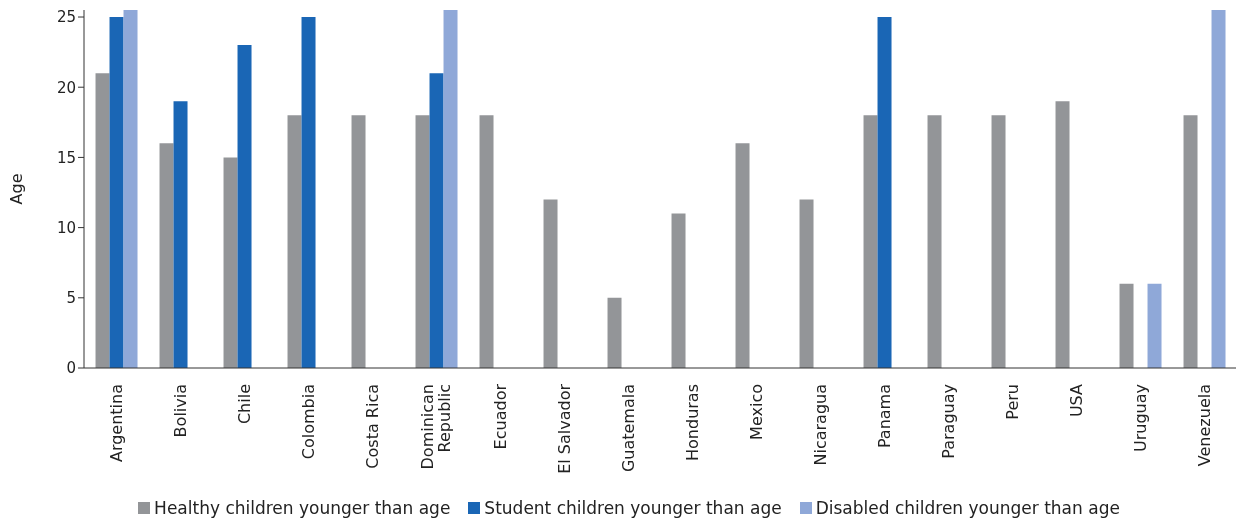 This screenshot has width=1248, height=526. I want to click on y-tick-label: 0, so click(71, 368).